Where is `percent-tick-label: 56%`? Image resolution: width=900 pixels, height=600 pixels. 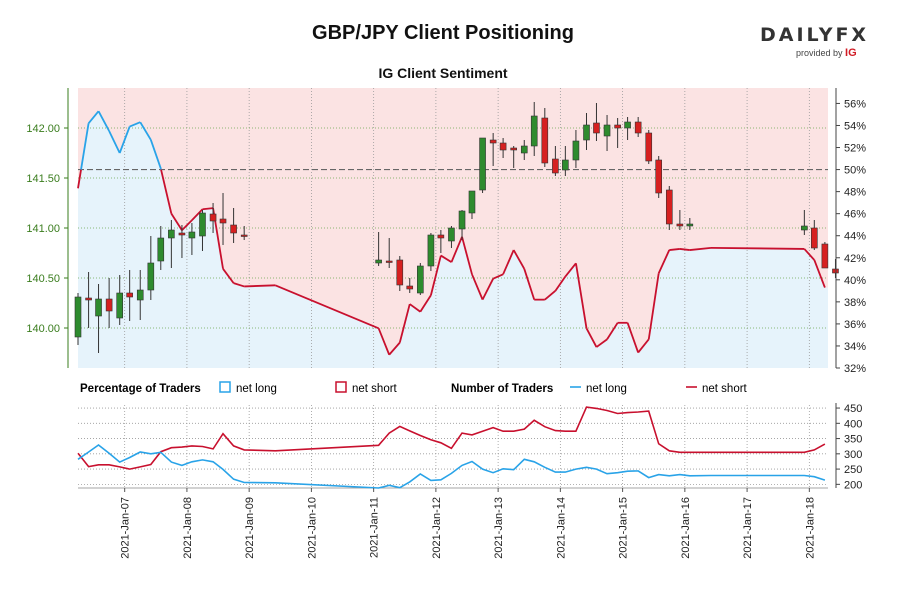
percent-tick-label: 56% is located at coordinates (855, 104).